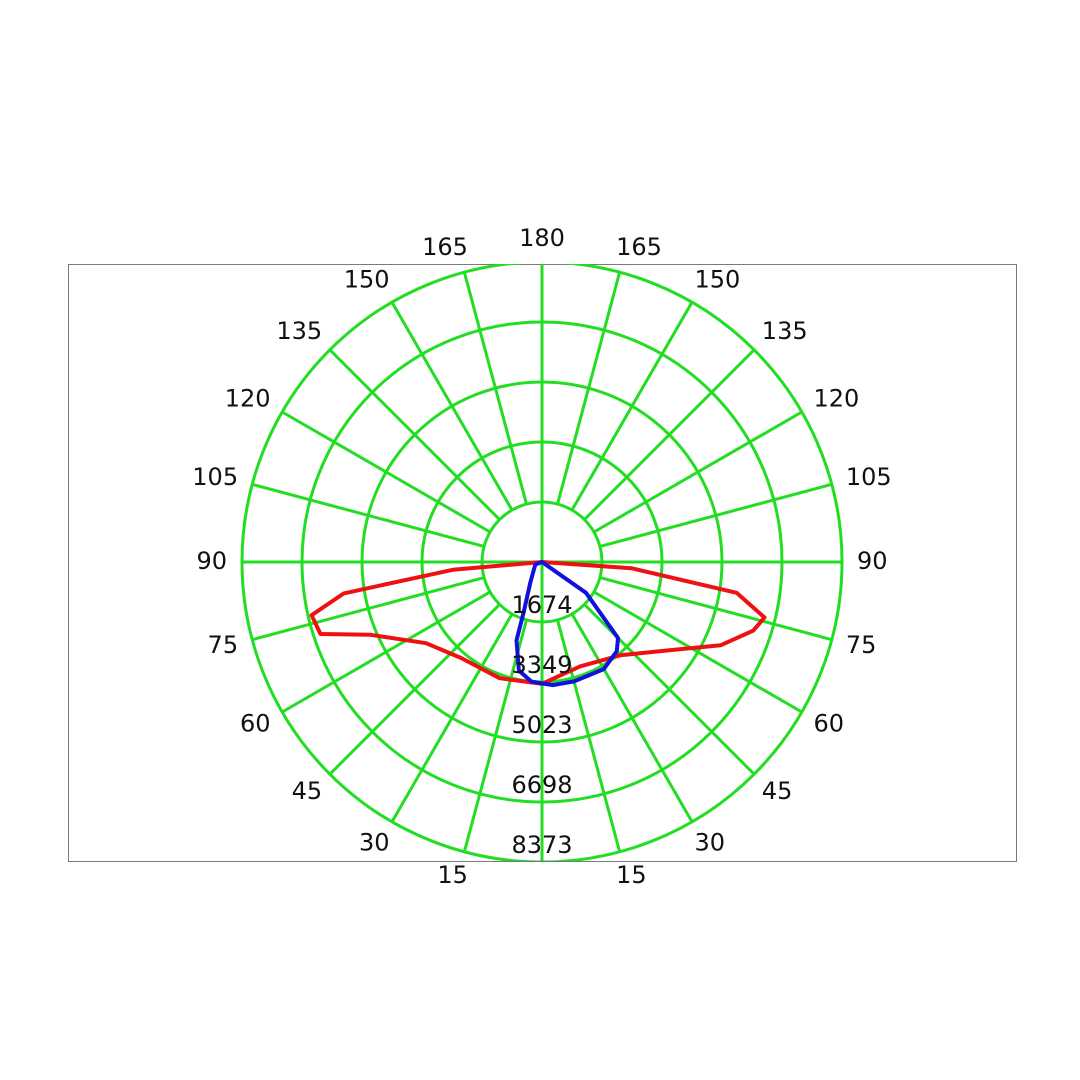 This screenshot has width=1080, height=1080. I want to click on angle-label-right-90: 90, so click(872, 561).